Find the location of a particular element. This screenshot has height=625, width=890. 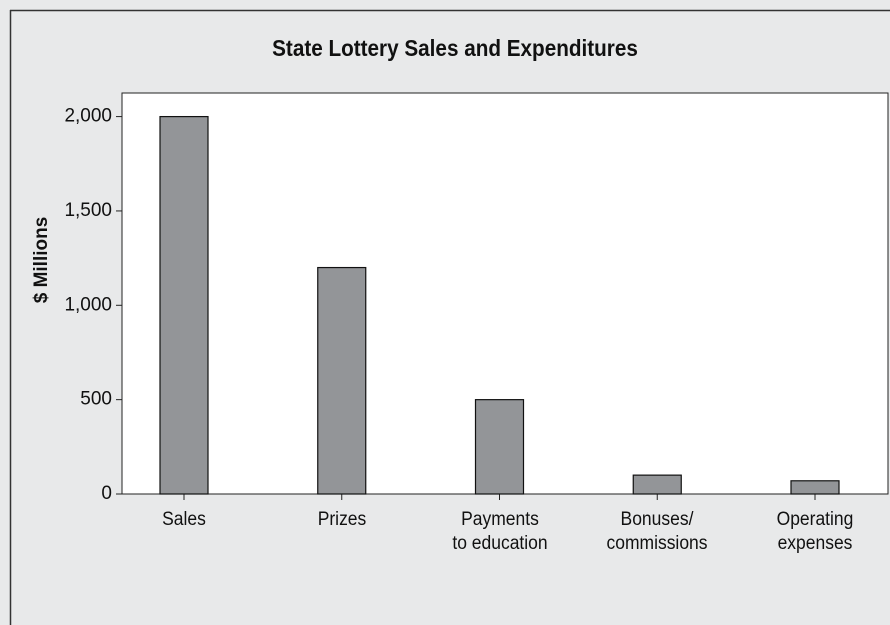

y-tick-label: 500 is located at coordinates (96, 399).